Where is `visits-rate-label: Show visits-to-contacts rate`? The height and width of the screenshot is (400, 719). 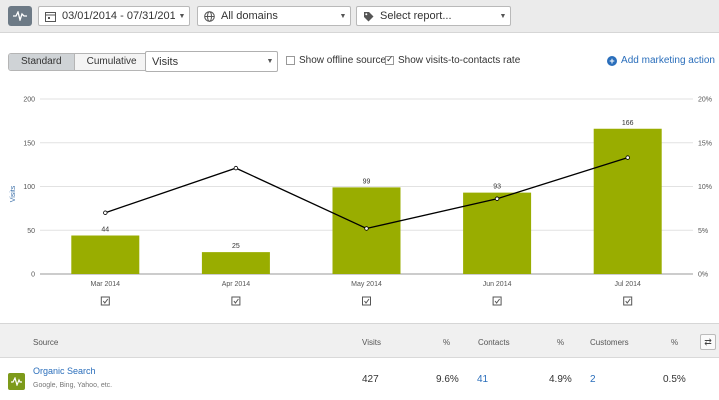 visits-rate-label: Show visits-to-contacts rate is located at coordinates (459, 60).